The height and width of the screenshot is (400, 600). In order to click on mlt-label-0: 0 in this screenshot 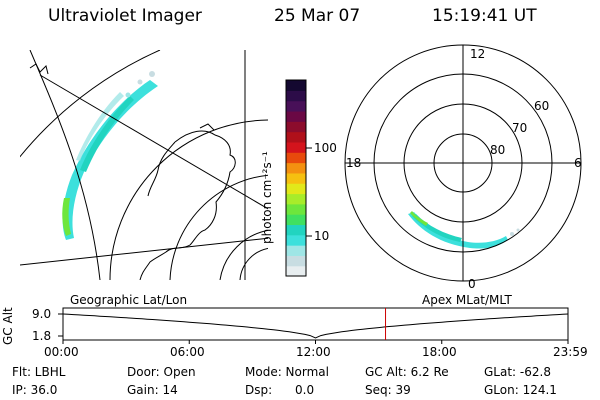, I will do `click(472, 284)`.